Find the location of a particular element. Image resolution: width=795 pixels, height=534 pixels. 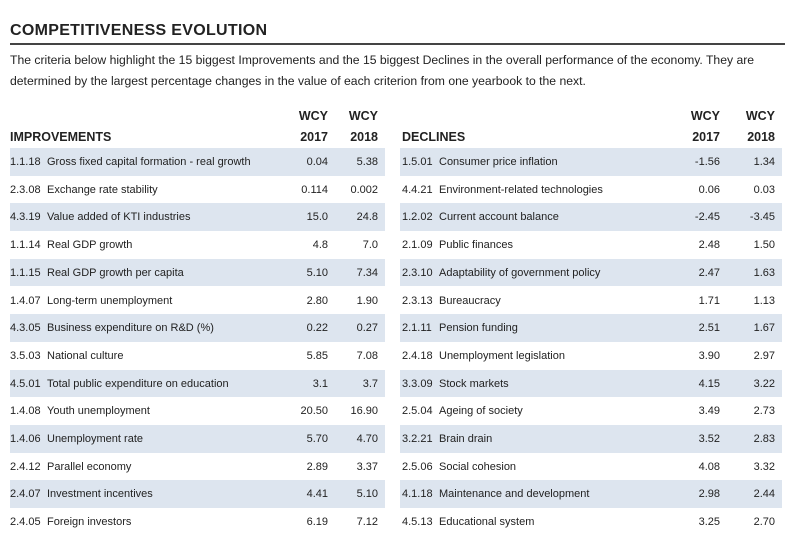

criterion-name: Long-term unemployment is located at coordinates (110, 300).